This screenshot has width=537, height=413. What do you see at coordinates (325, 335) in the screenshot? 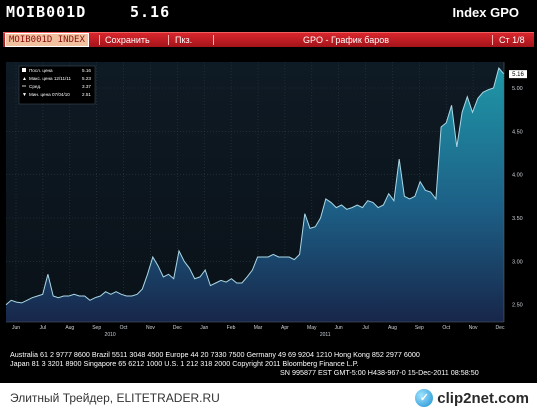
I see `year-label-2011: 2011` at bounding box center [325, 335].